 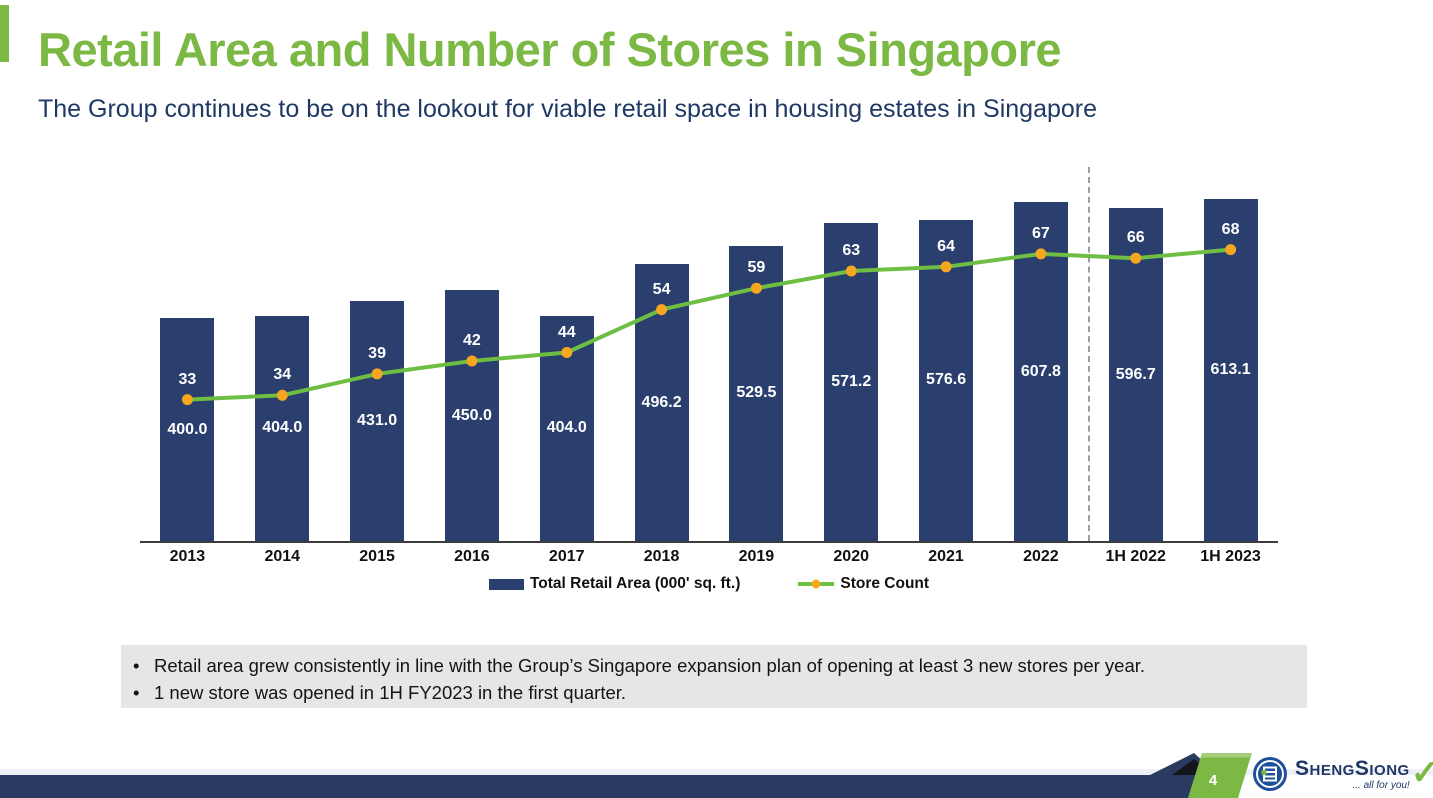 What do you see at coordinates (1230, 229) in the screenshot?
I see `store-count-label: 68` at bounding box center [1230, 229].